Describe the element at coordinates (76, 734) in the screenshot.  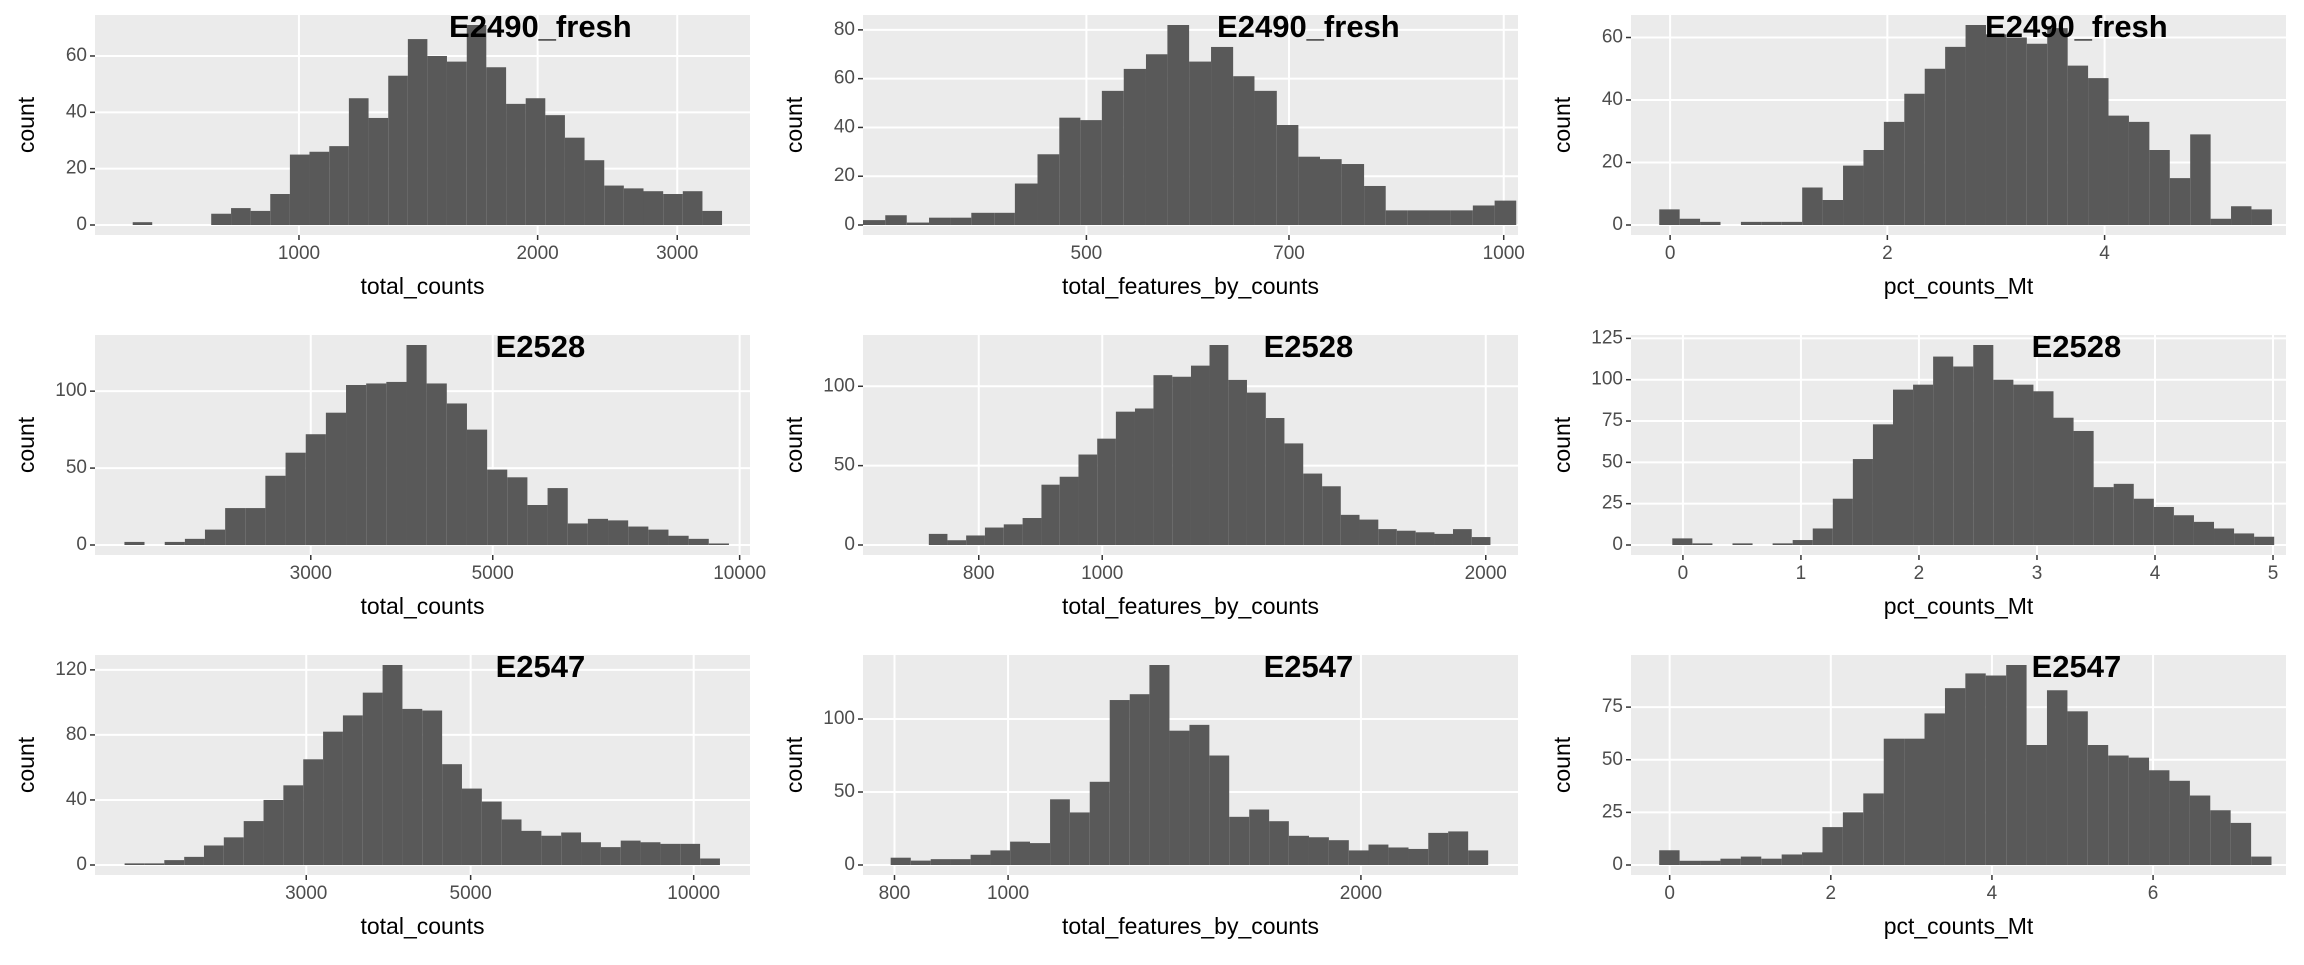
I see `y-tick-label: 80` at that location.